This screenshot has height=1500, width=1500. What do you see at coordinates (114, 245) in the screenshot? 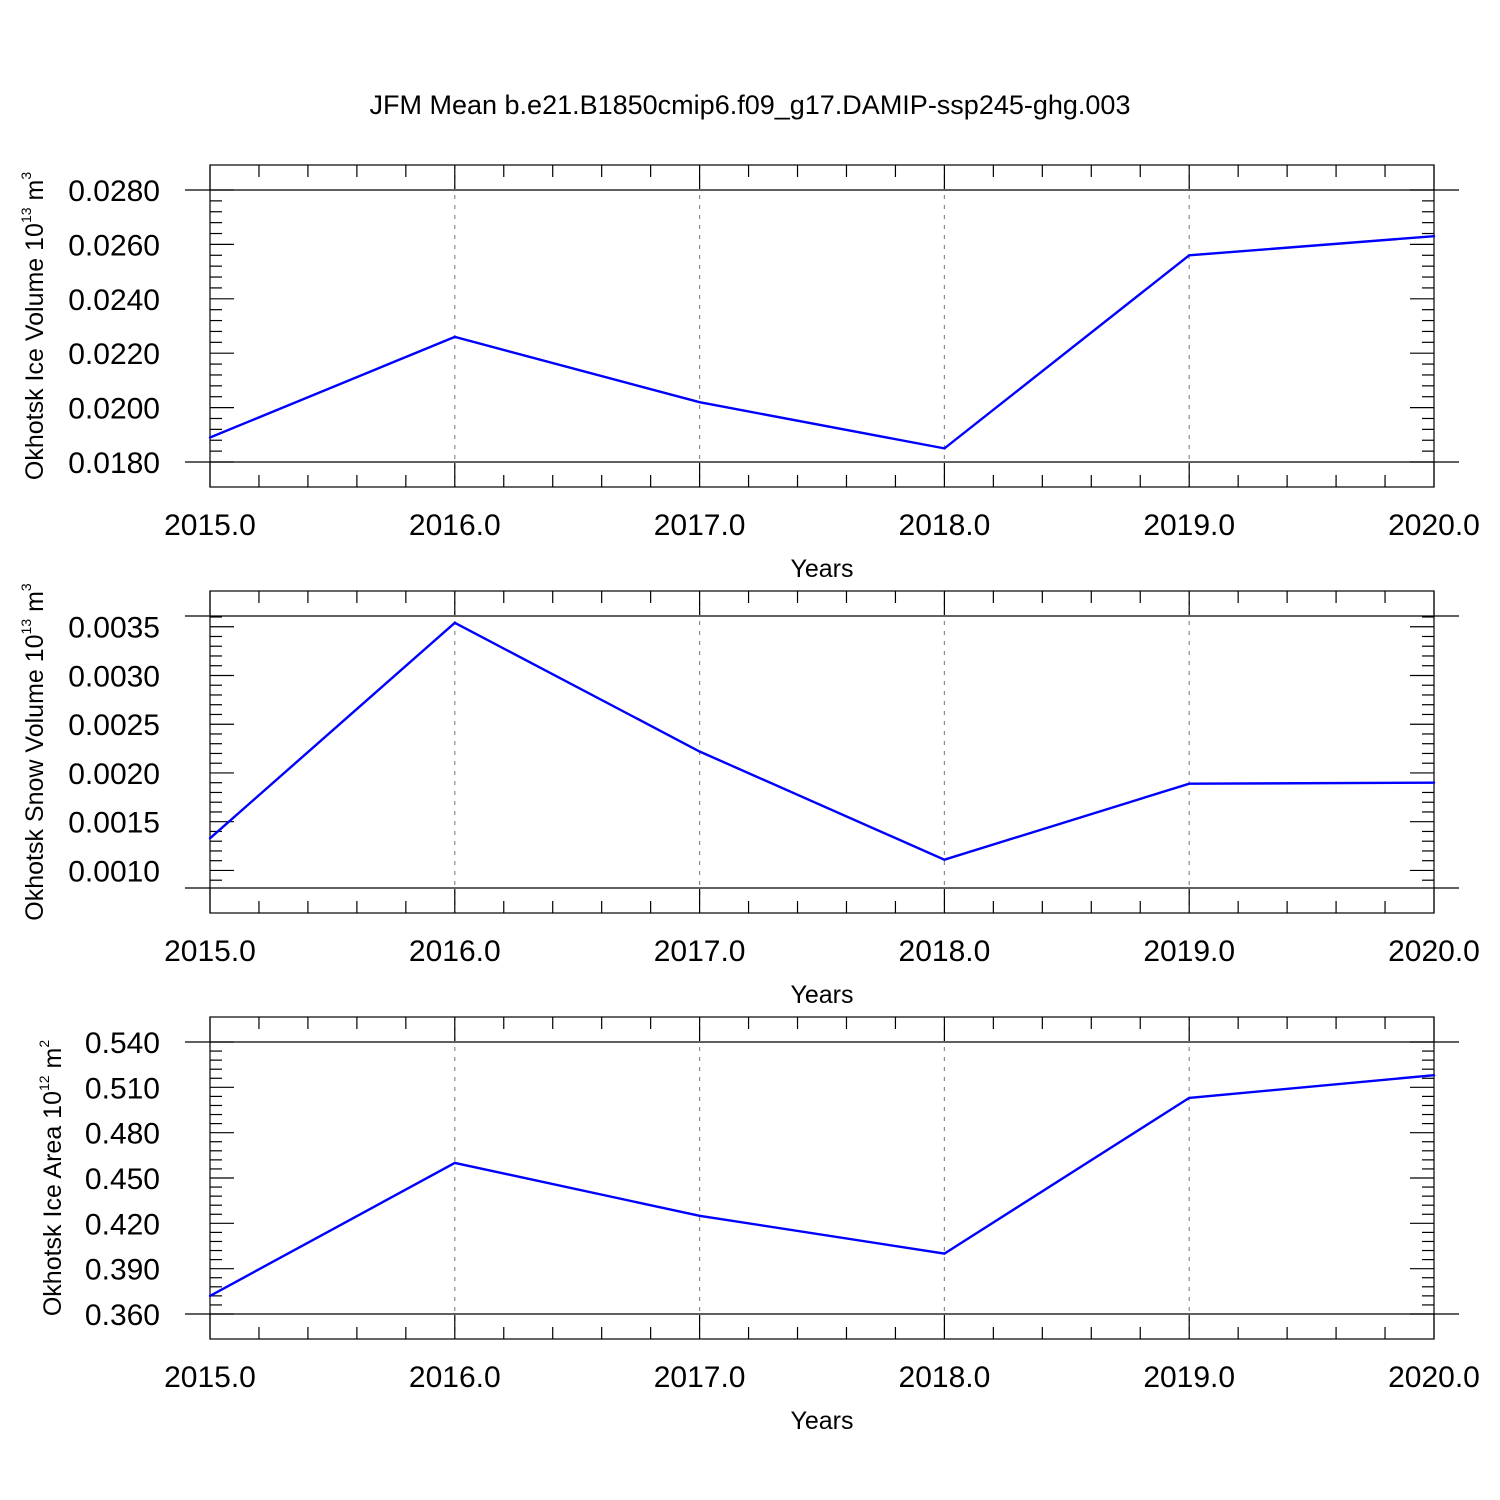
I see `y-tick-label: 0.0260` at bounding box center [114, 245].